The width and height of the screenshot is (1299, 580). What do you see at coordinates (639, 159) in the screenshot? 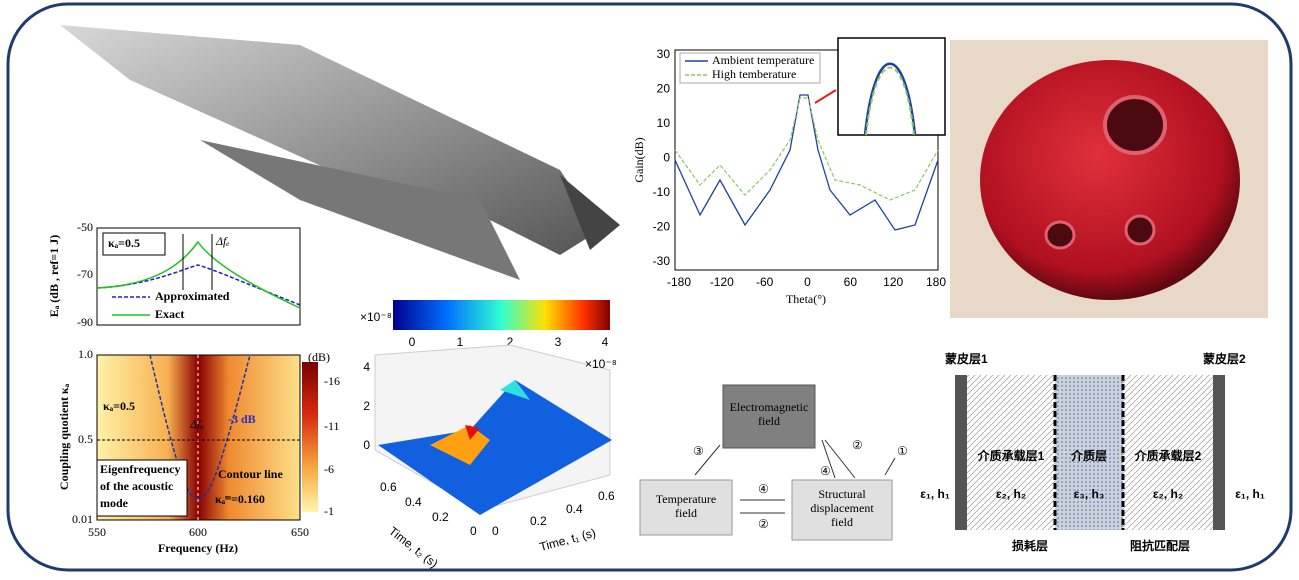
I see `y-axis-label: Gain(dB)` at bounding box center [639, 159].